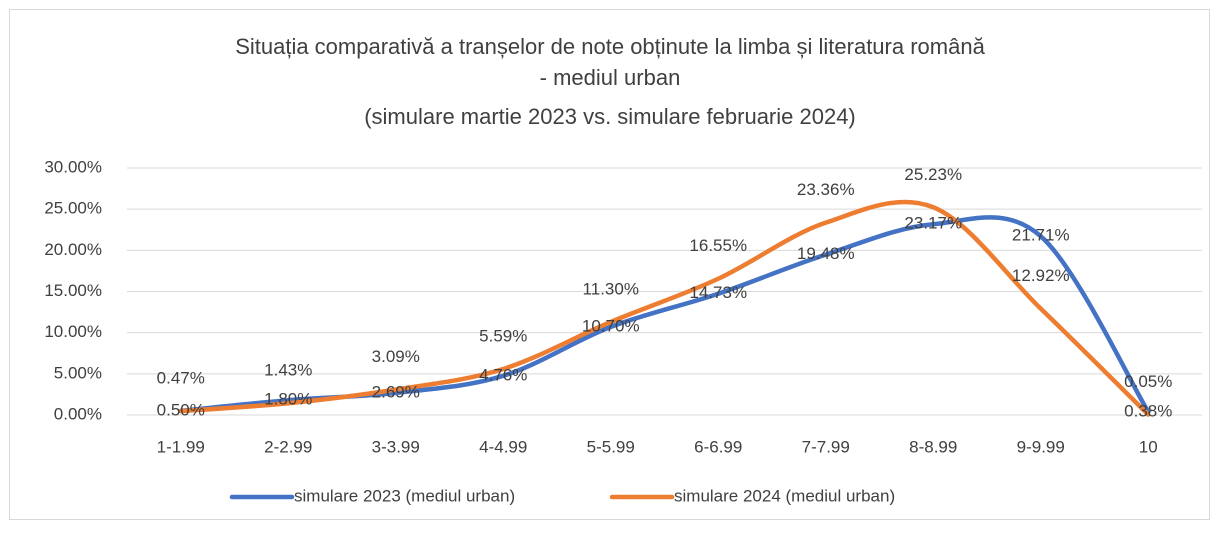 Image resolution: width=1219 pixels, height=535 pixels. I want to click on y-tick-label: 20.00%, so click(73, 249).